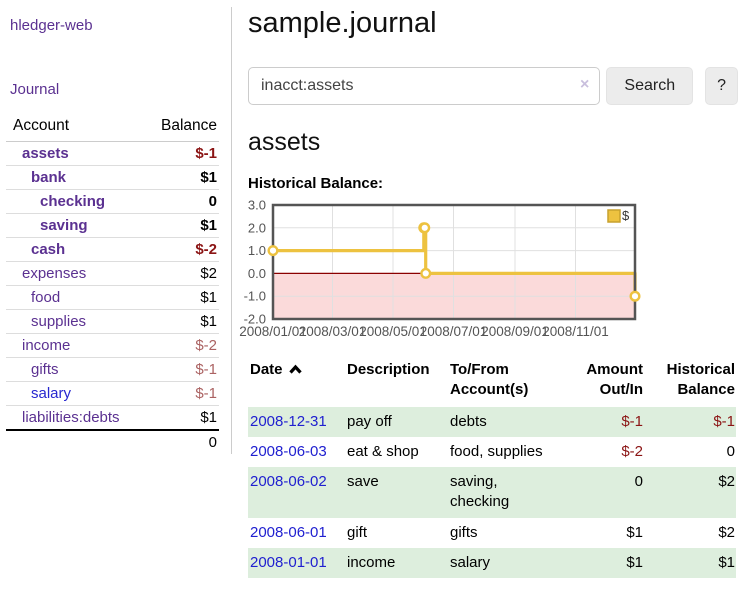 The height and width of the screenshot is (589, 742). I want to click on search-button: Search, so click(650, 86).